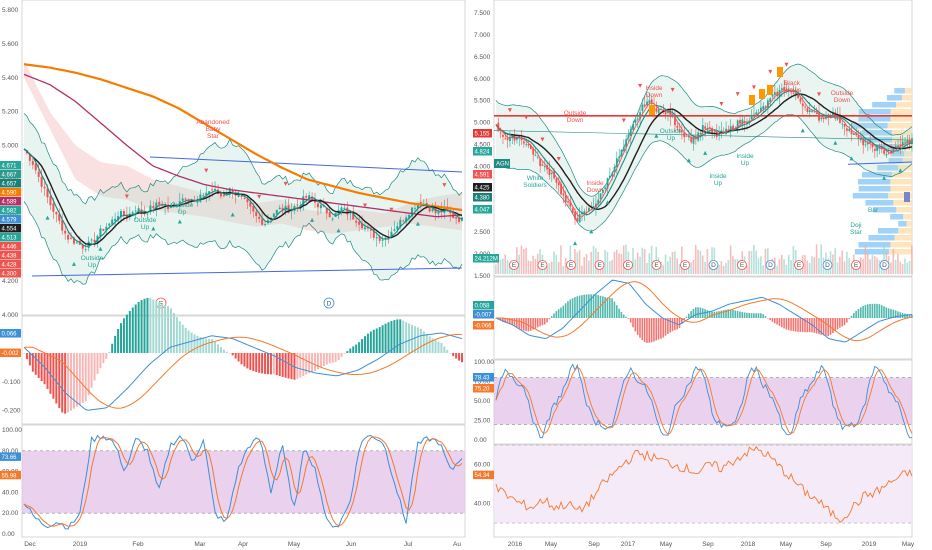  What do you see at coordinates (243, 243) in the screenshot?
I see `bollinger-lower` at bounding box center [243, 243].